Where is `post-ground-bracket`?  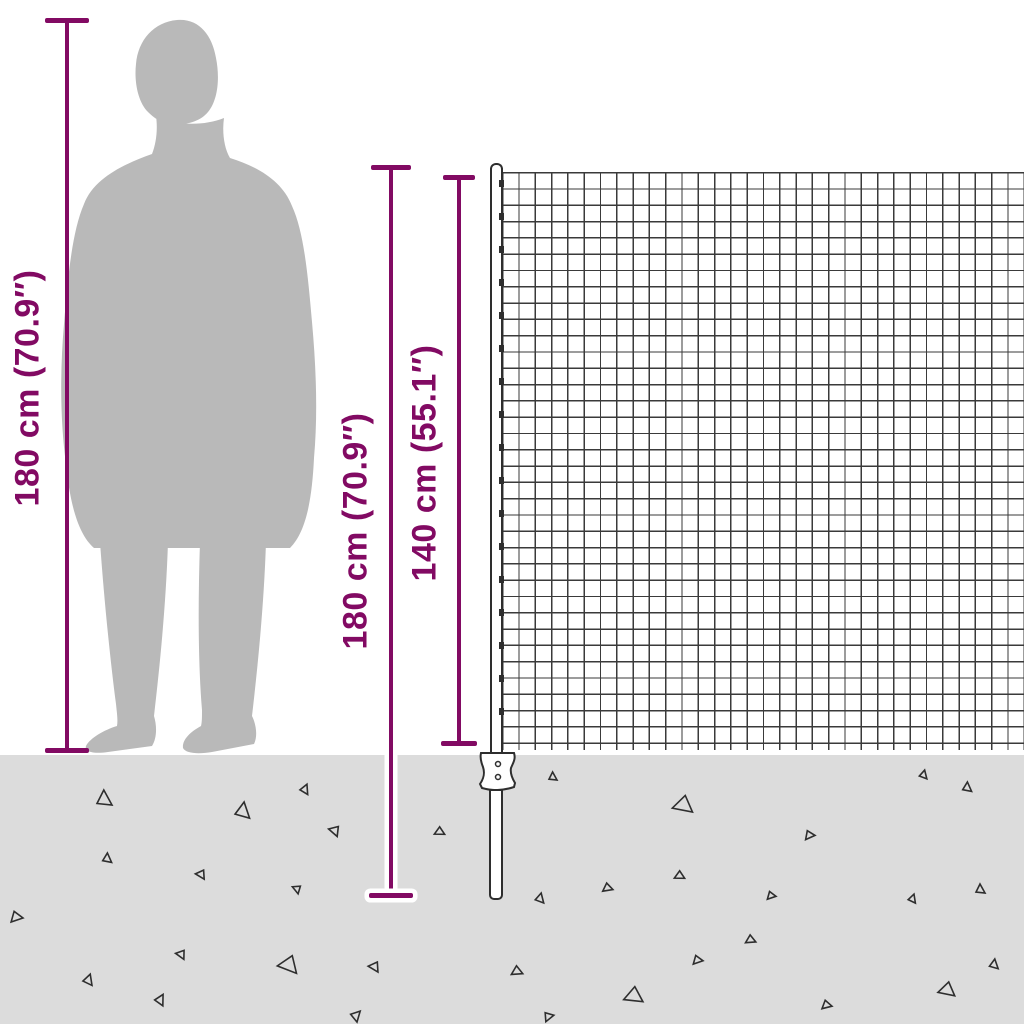 post-ground-bracket is located at coordinates (497, 771).